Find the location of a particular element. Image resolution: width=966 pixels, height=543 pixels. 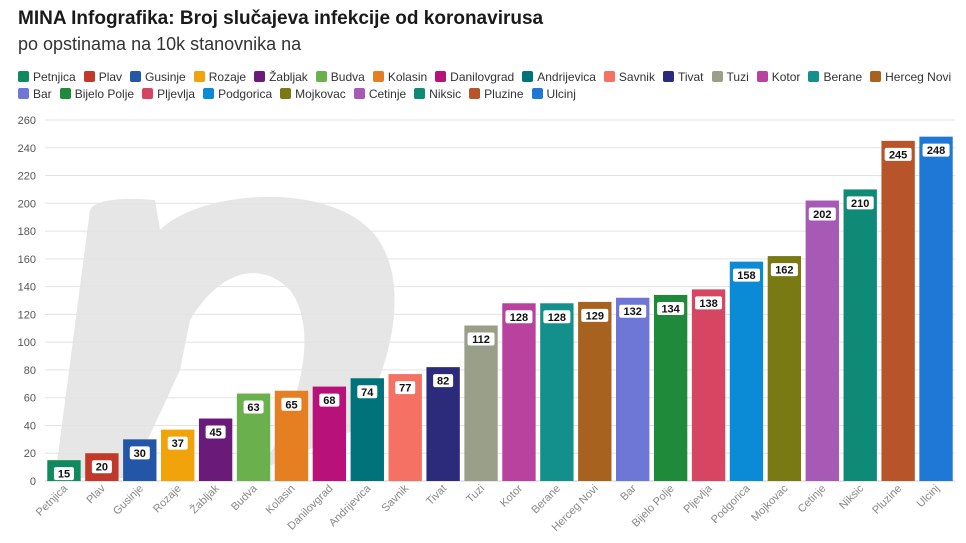

legend-item: Plav is located at coordinates (103, 76).